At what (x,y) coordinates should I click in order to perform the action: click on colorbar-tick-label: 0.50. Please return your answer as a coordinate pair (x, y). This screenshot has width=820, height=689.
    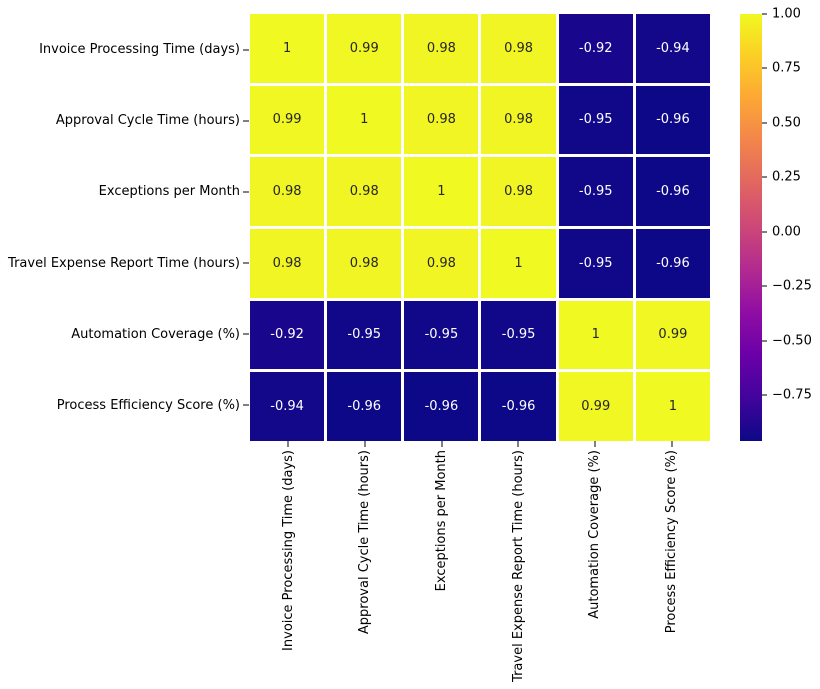
    Looking at the image, I should click on (786, 123).